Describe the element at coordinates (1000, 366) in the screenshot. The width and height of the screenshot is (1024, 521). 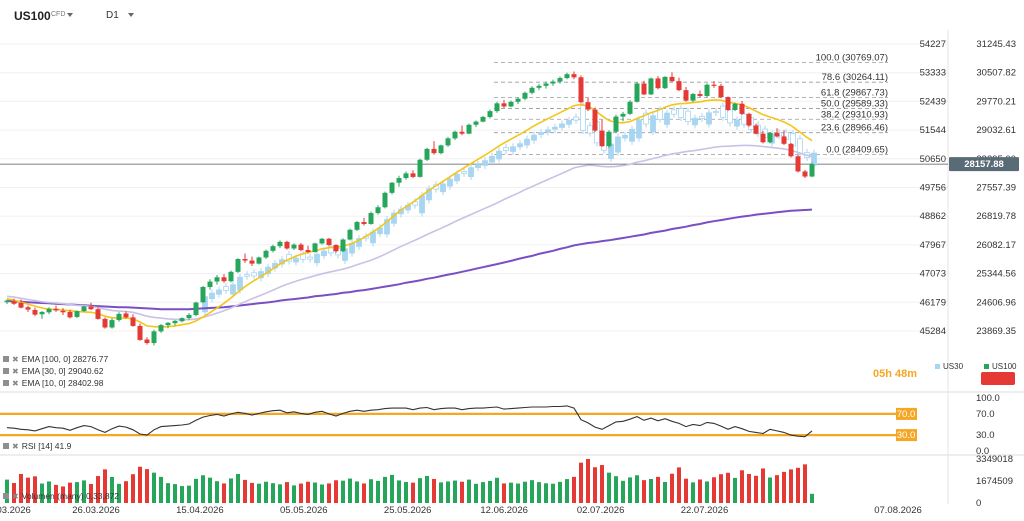
I see `compare-us100: US100` at that location.